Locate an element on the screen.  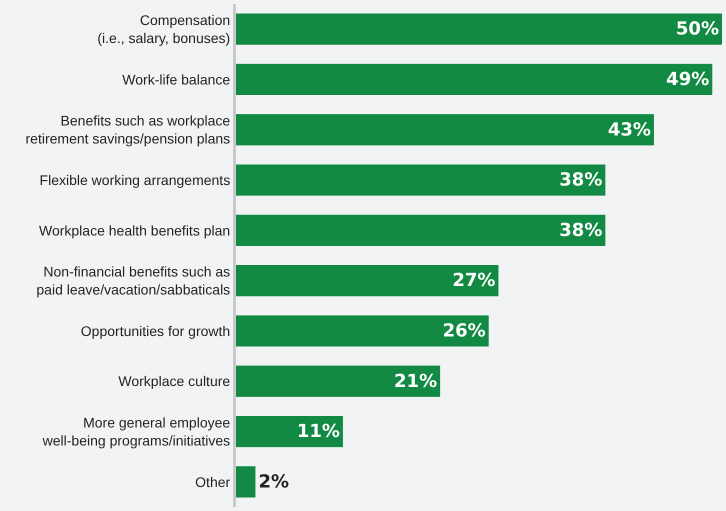
y-tick-label: Work-life balance is located at coordinates (176, 79).